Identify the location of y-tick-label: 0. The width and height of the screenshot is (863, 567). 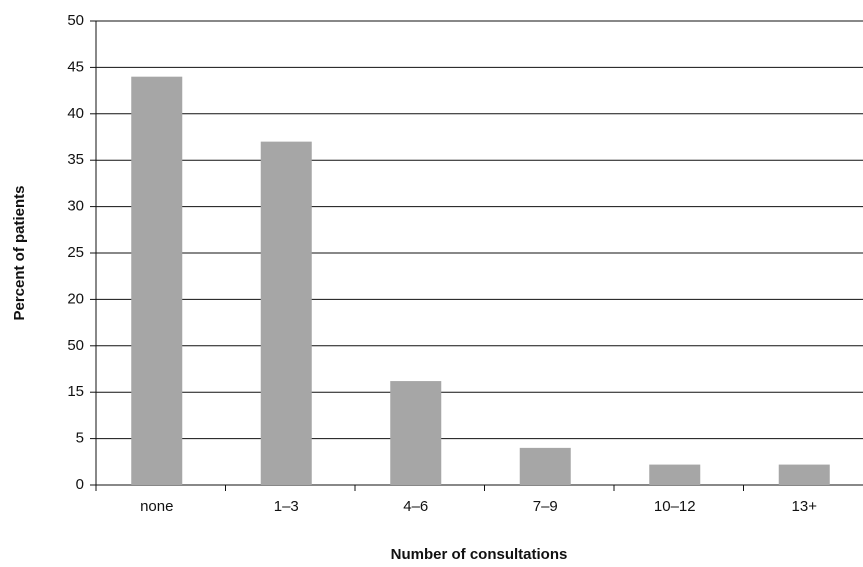
(80, 484).